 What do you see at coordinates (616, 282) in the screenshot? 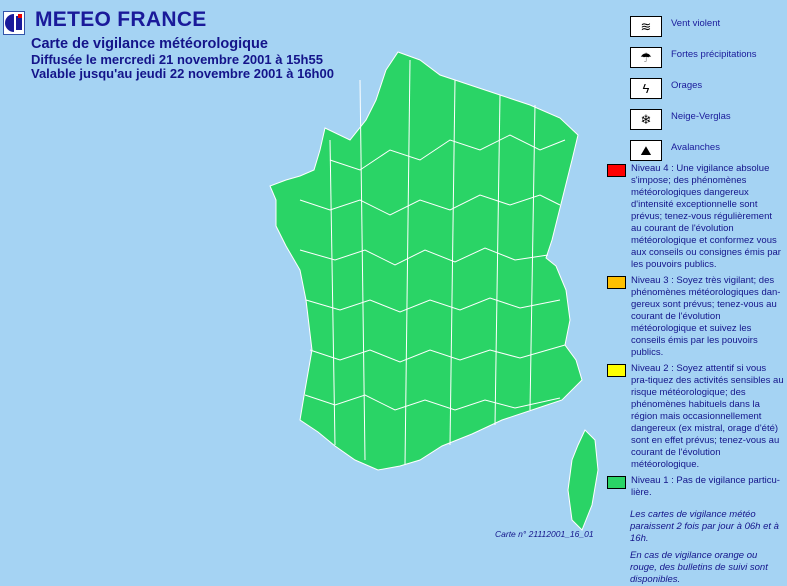
I see `level-3-swatch` at bounding box center [616, 282].